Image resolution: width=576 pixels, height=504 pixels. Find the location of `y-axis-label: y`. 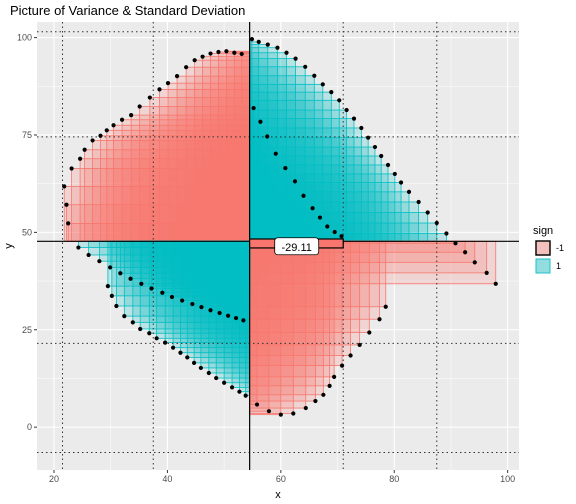

y-axis-label: y is located at coordinates (9, 246).